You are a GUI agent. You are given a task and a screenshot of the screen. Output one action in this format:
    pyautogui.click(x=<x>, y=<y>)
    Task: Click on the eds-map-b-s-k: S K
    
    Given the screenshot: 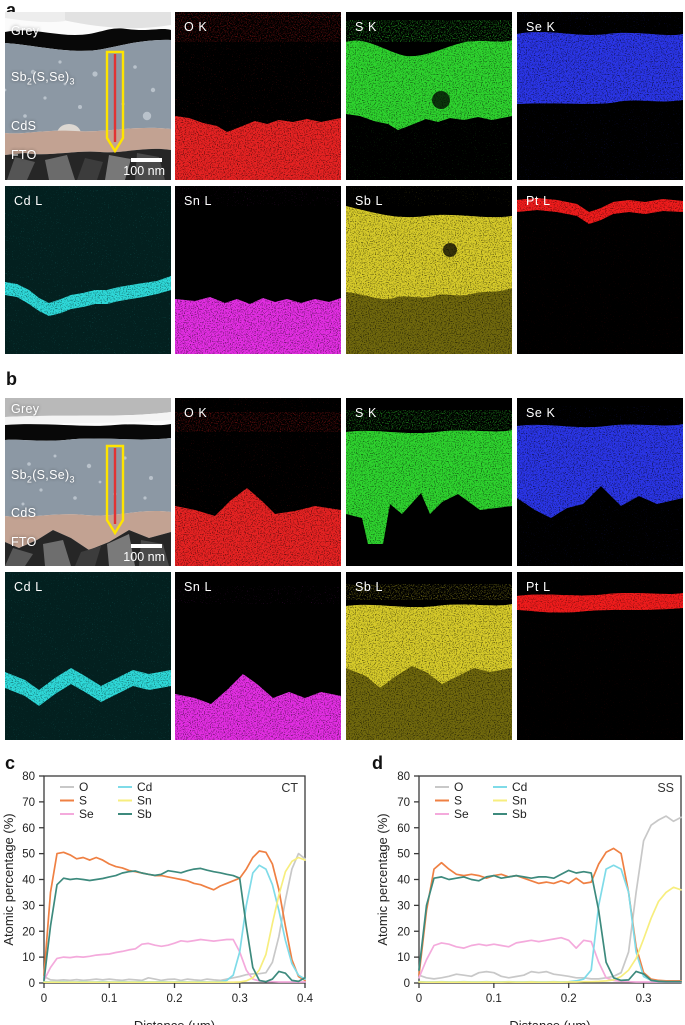 What is the action you would take?
    pyautogui.click(x=429, y=482)
    